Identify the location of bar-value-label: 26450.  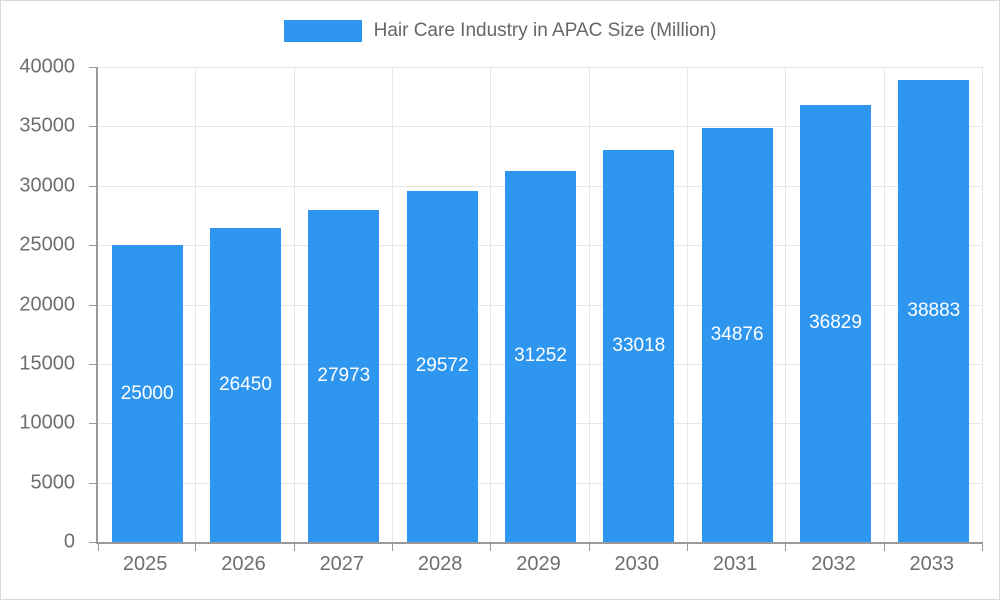
(245, 384).